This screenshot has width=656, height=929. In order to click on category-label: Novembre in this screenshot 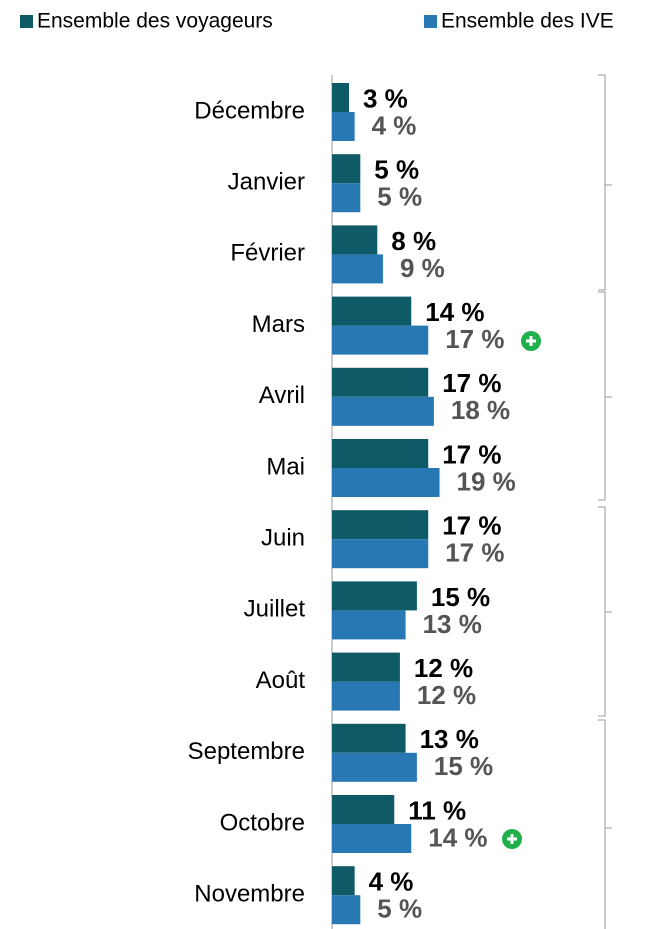, I will do `click(249, 894)`.